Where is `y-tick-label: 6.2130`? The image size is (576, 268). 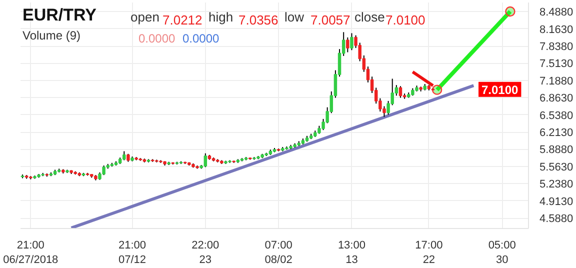 y-tick-label: 6.2130 is located at coordinates (557, 133).